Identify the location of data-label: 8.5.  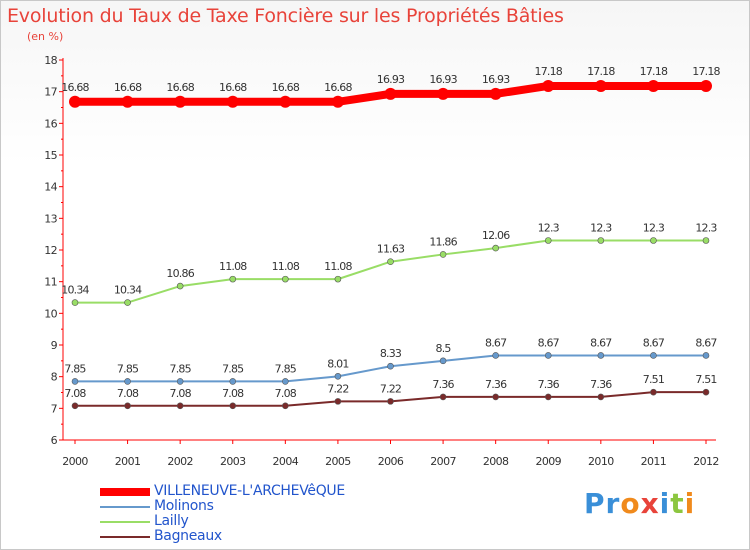
(444, 348).